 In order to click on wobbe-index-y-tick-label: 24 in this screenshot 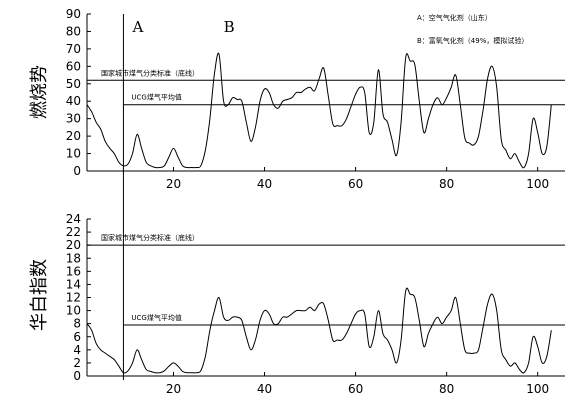, I will do `click(73, 219)`.